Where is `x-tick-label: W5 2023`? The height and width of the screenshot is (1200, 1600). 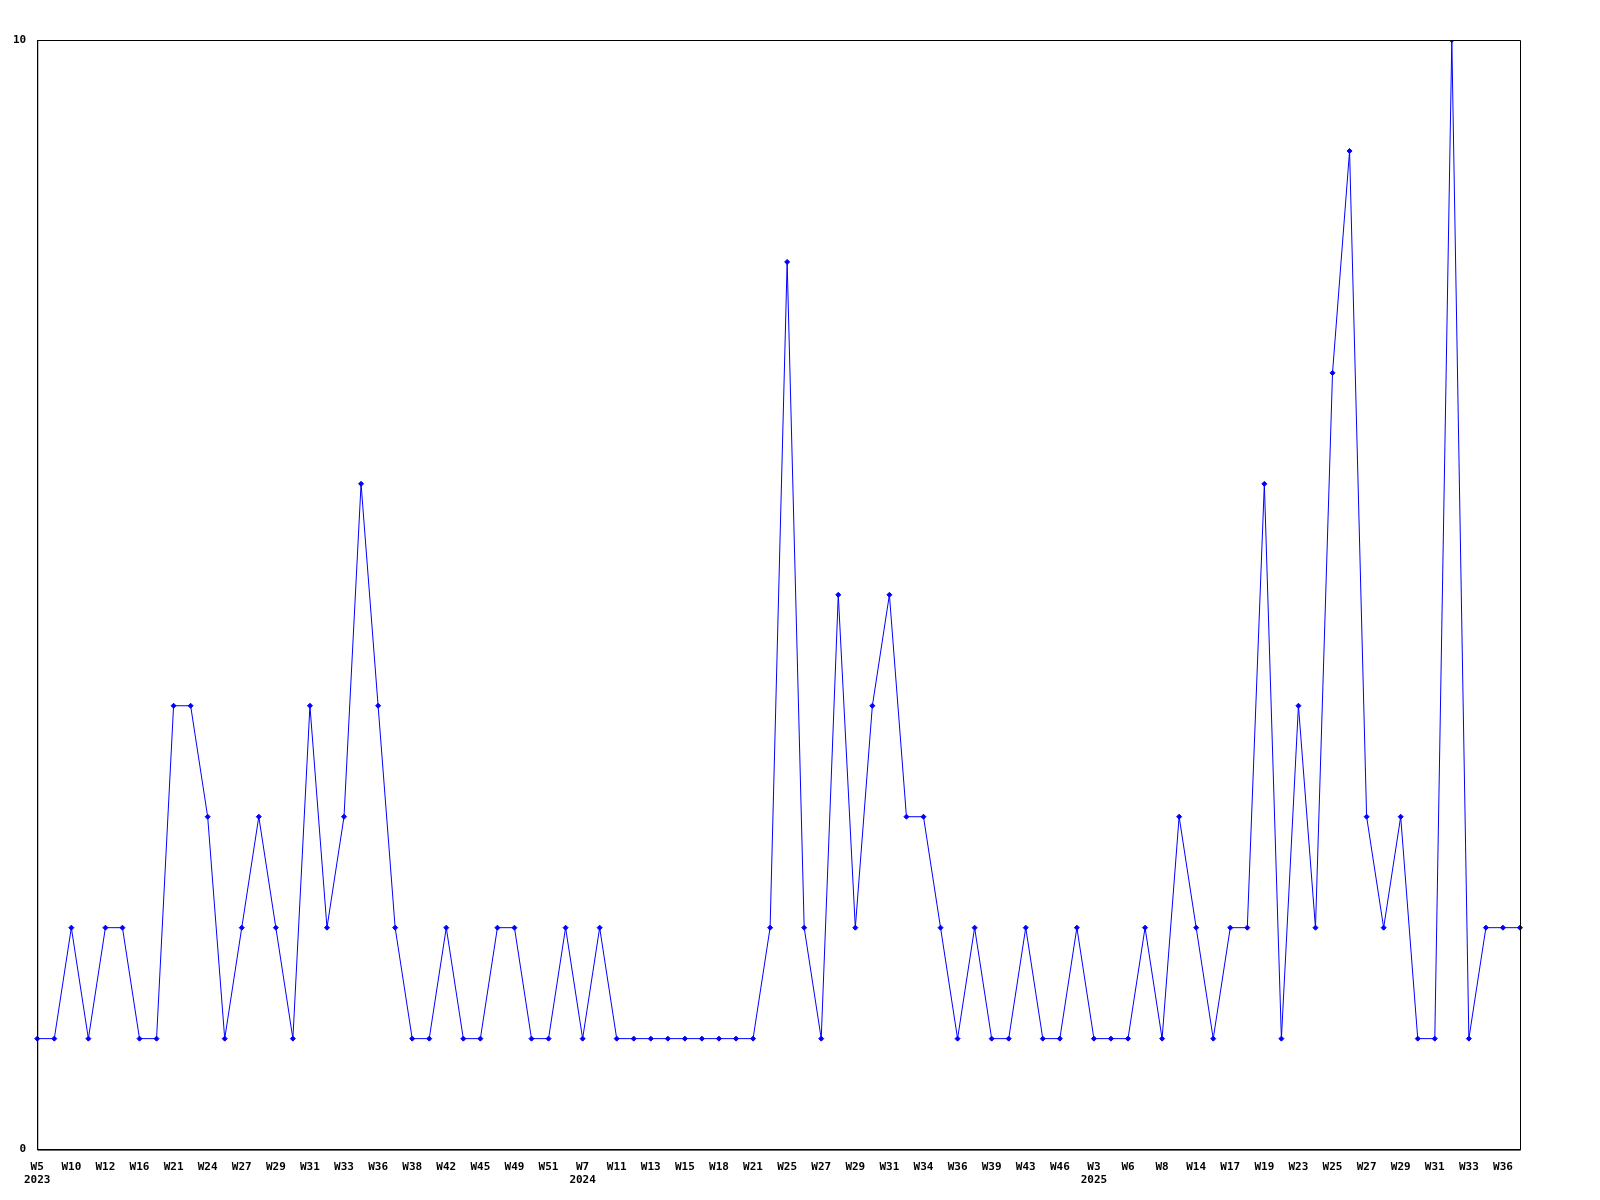 x-tick-label: W5 2023 is located at coordinates (37, 1173).